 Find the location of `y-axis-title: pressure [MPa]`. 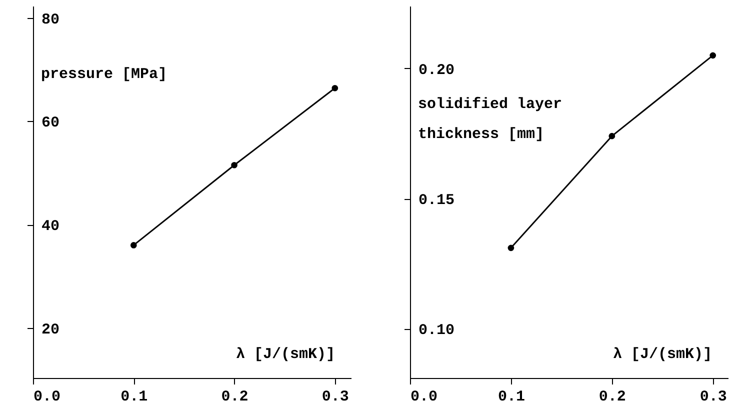

y-axis-title: pressure [MPa] is located at coordinates (104, 74).